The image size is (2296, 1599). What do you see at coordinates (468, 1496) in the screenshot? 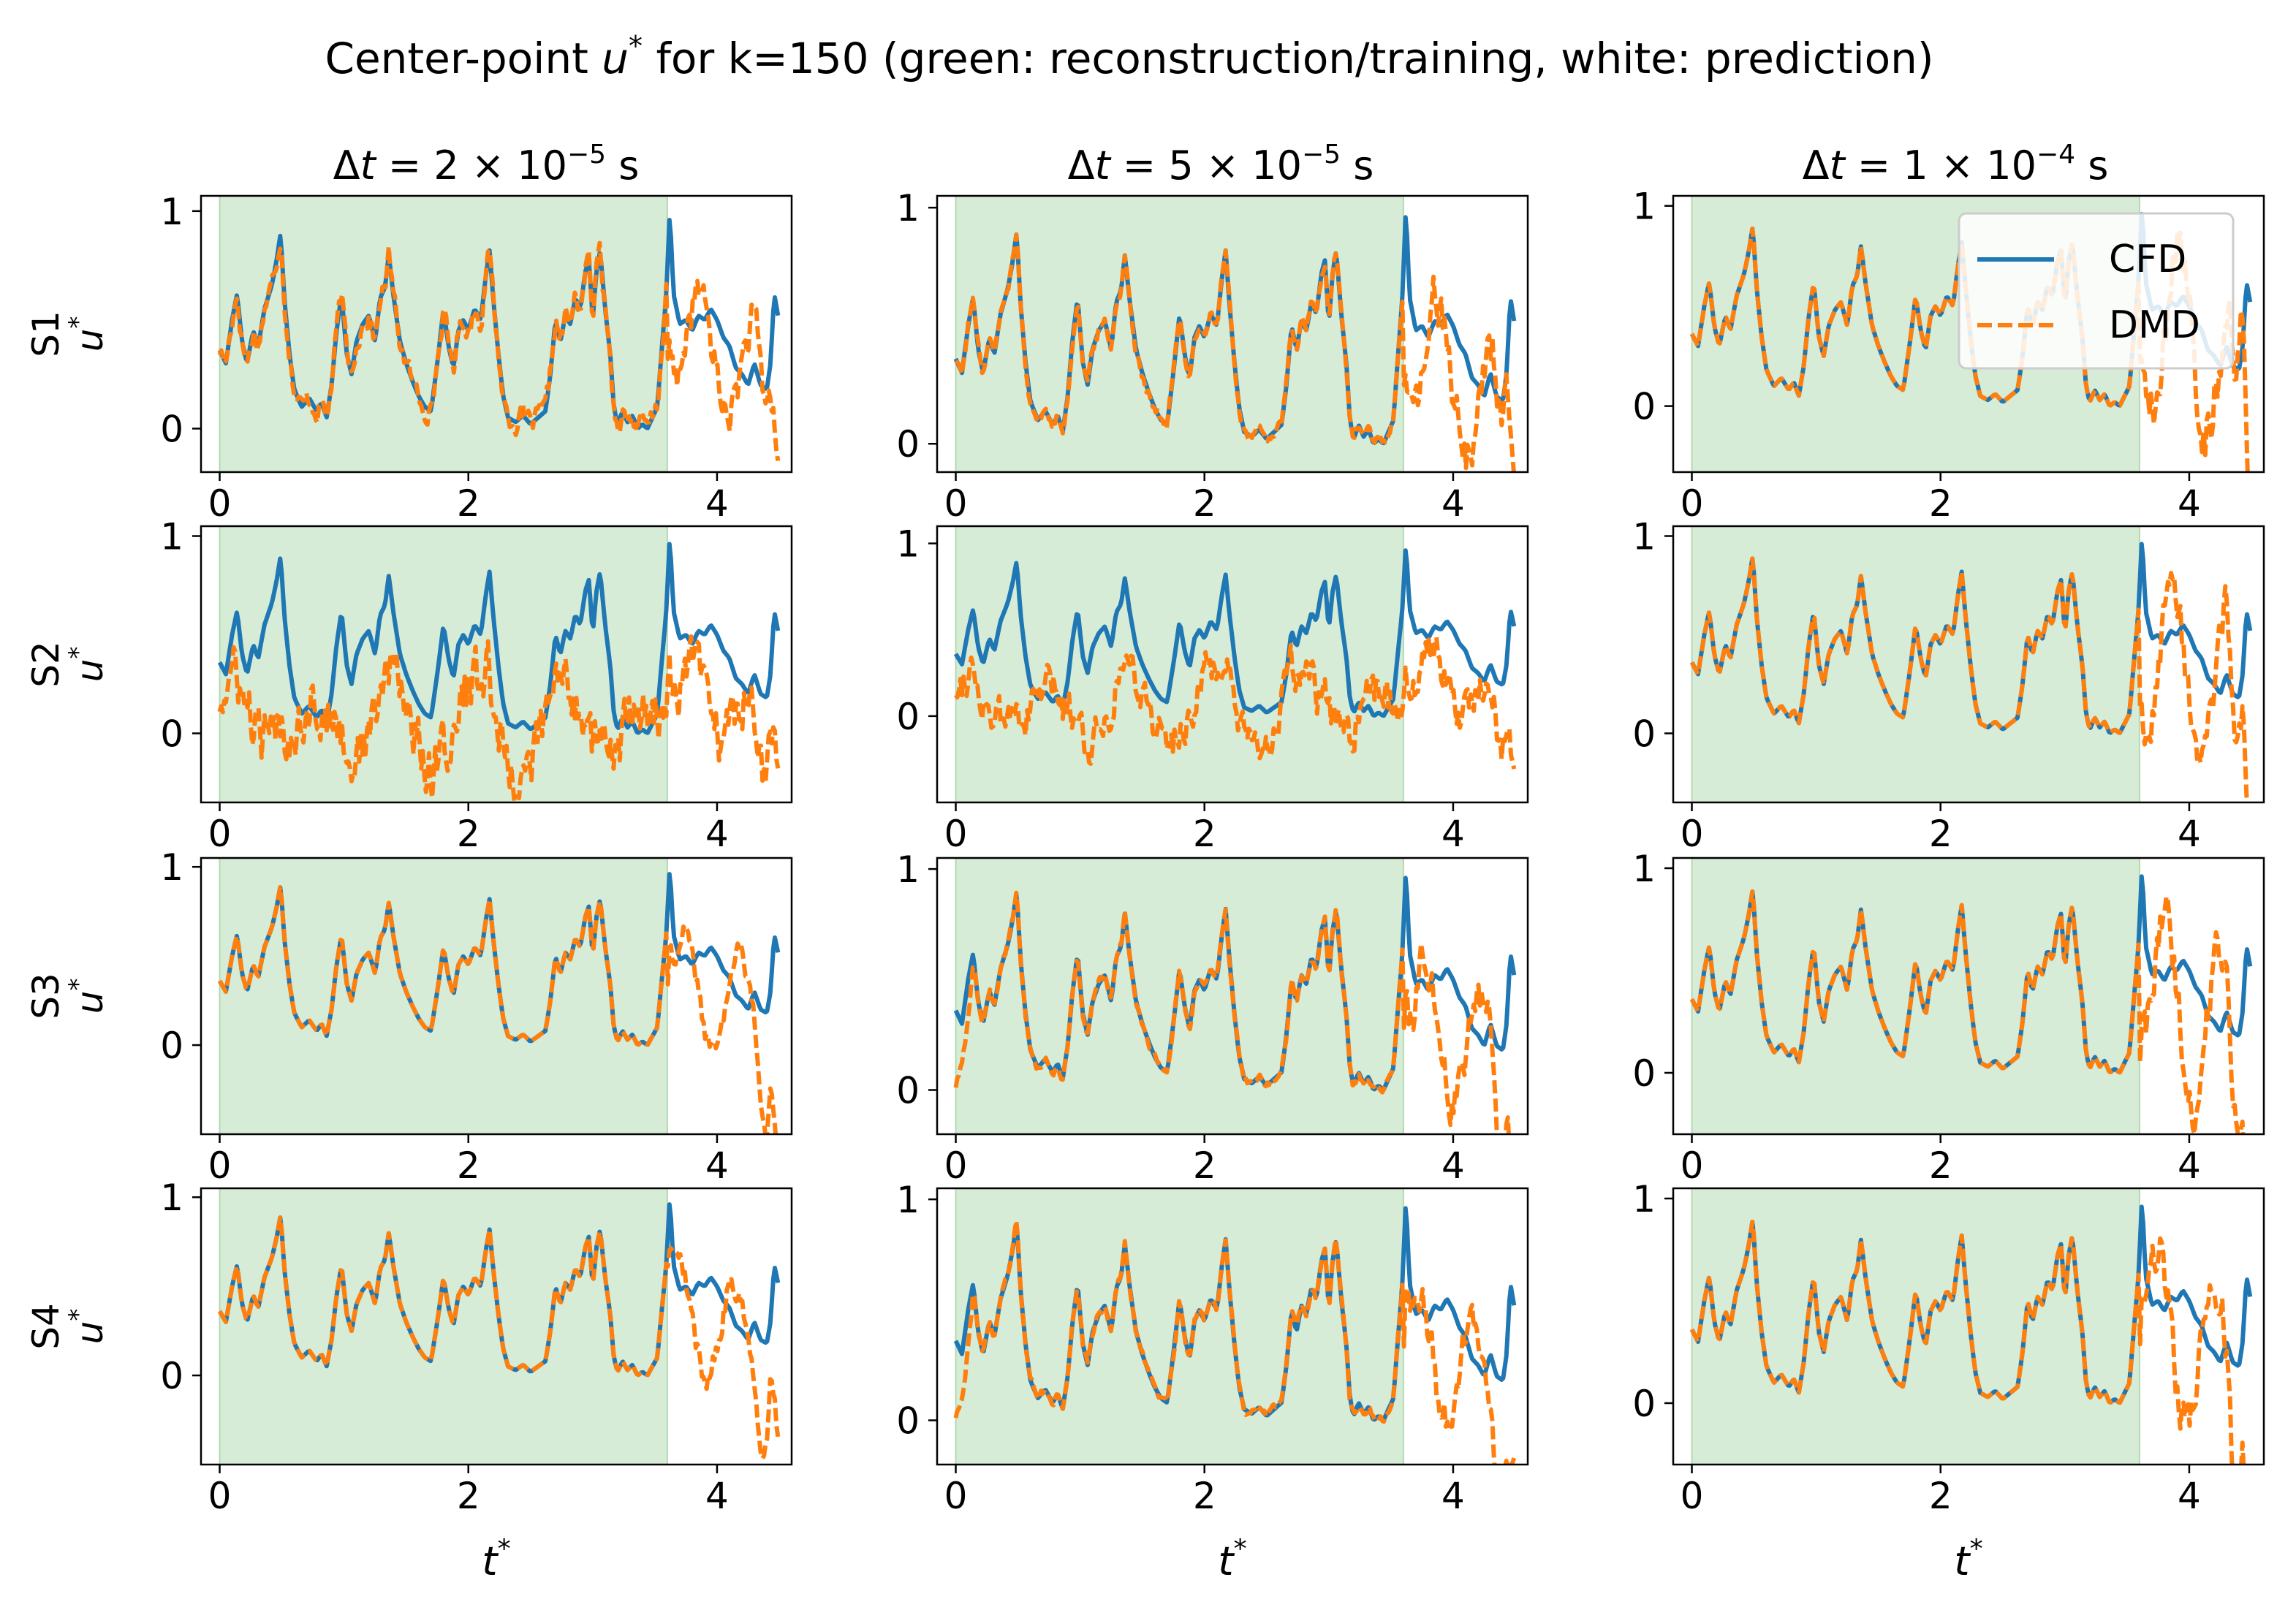
I see `x-tick-label-r4-c1-1: 2` at bounding box center [468, 1496].